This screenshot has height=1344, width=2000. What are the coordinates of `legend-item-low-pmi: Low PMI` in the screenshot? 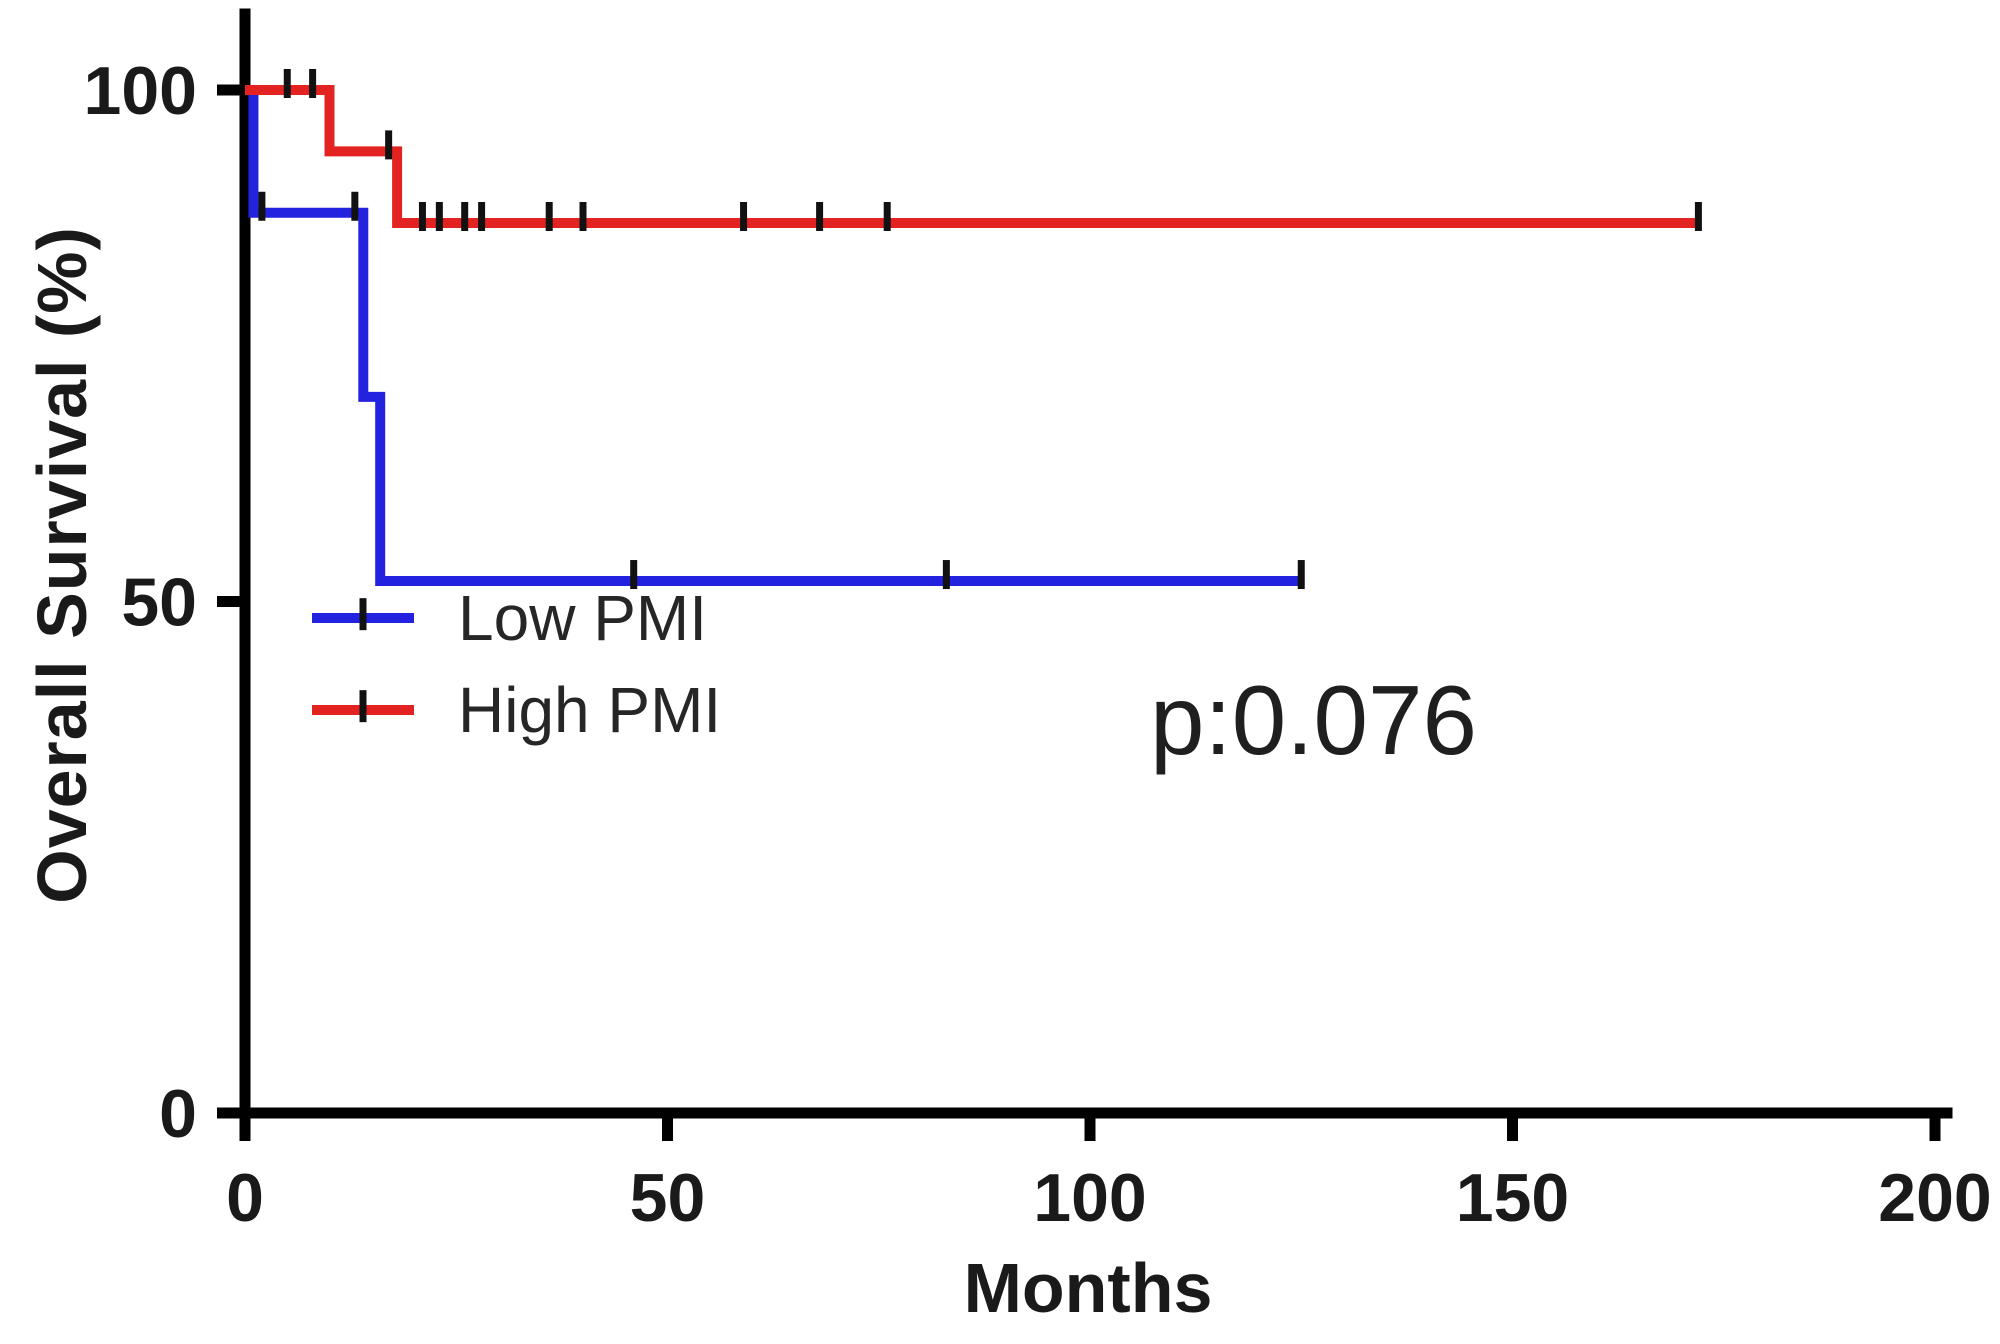 It's located at (516, 618).